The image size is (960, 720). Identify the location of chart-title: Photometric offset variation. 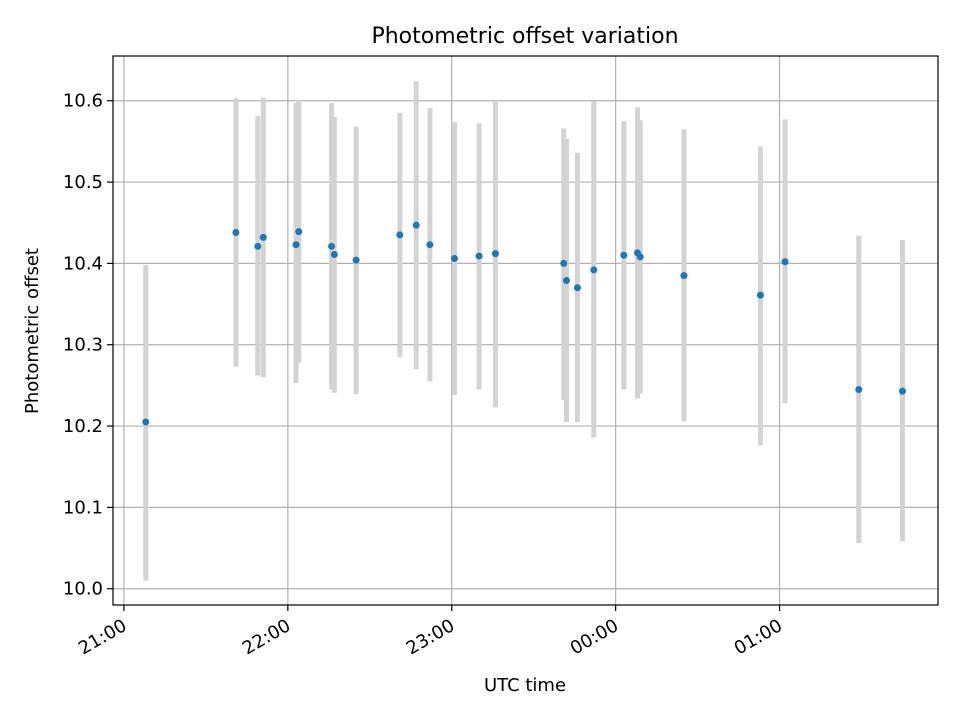
(524, 36).